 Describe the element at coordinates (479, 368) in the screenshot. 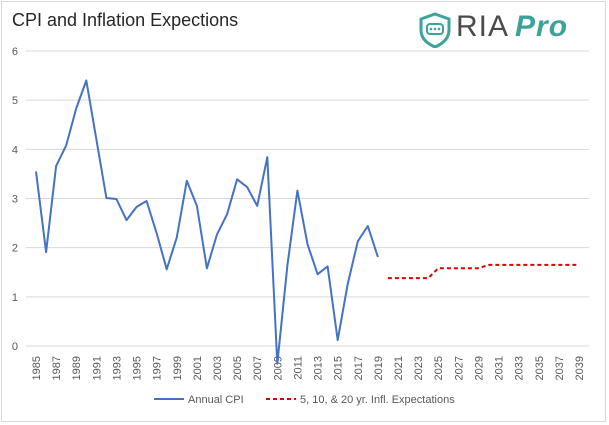

I see `x-tick-label: 2029` at that location.